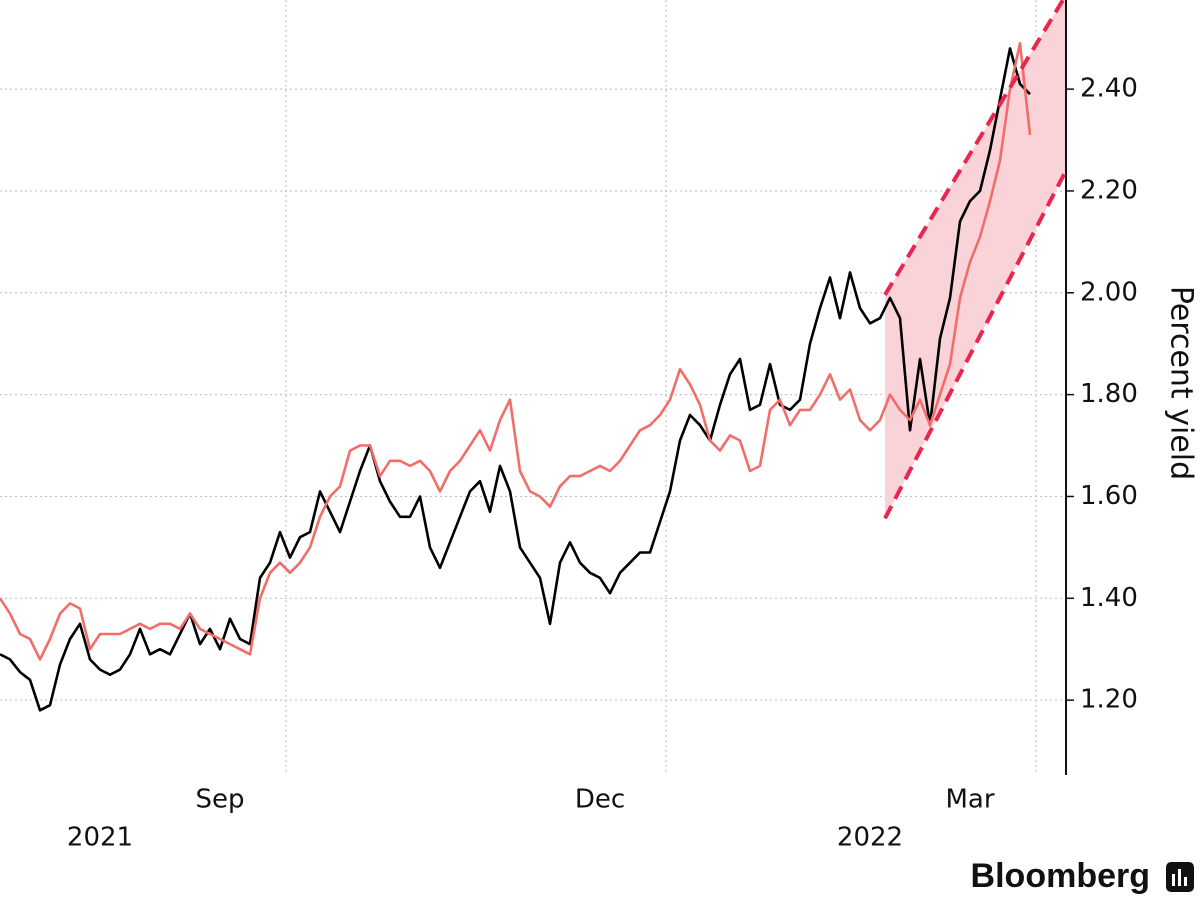 Image resolution: width=1200 pixels, height=904 pixels. Describe the element at coordinates (1109, 700) in the screenshot. I see `y-tick-label: 1.20` at that location.